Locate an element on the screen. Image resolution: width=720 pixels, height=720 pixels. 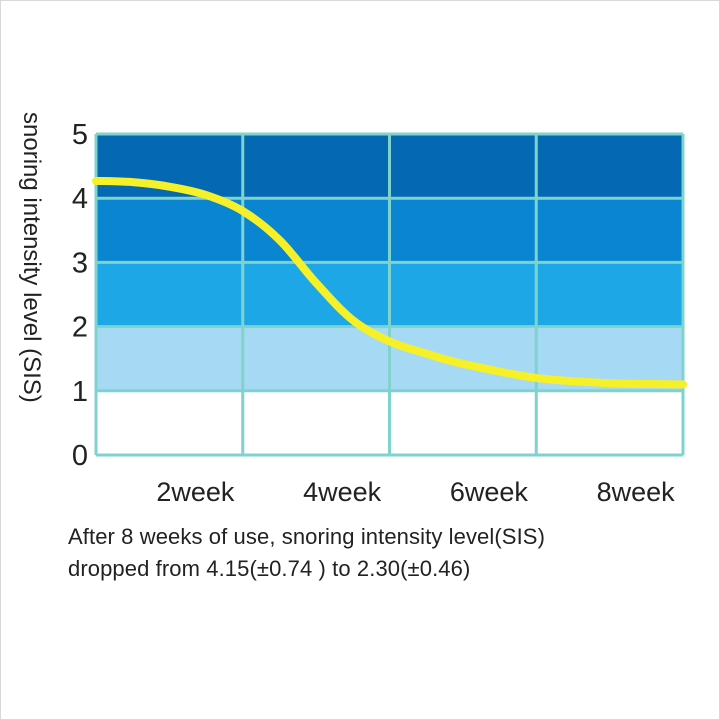
x-tick-label-4week: 4week is located at coordinates (342, 492).